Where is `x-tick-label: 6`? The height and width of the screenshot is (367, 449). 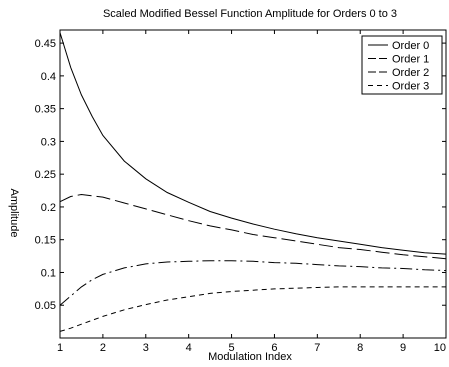 x-tick-label: 6 is located at coordinates (274, 348).